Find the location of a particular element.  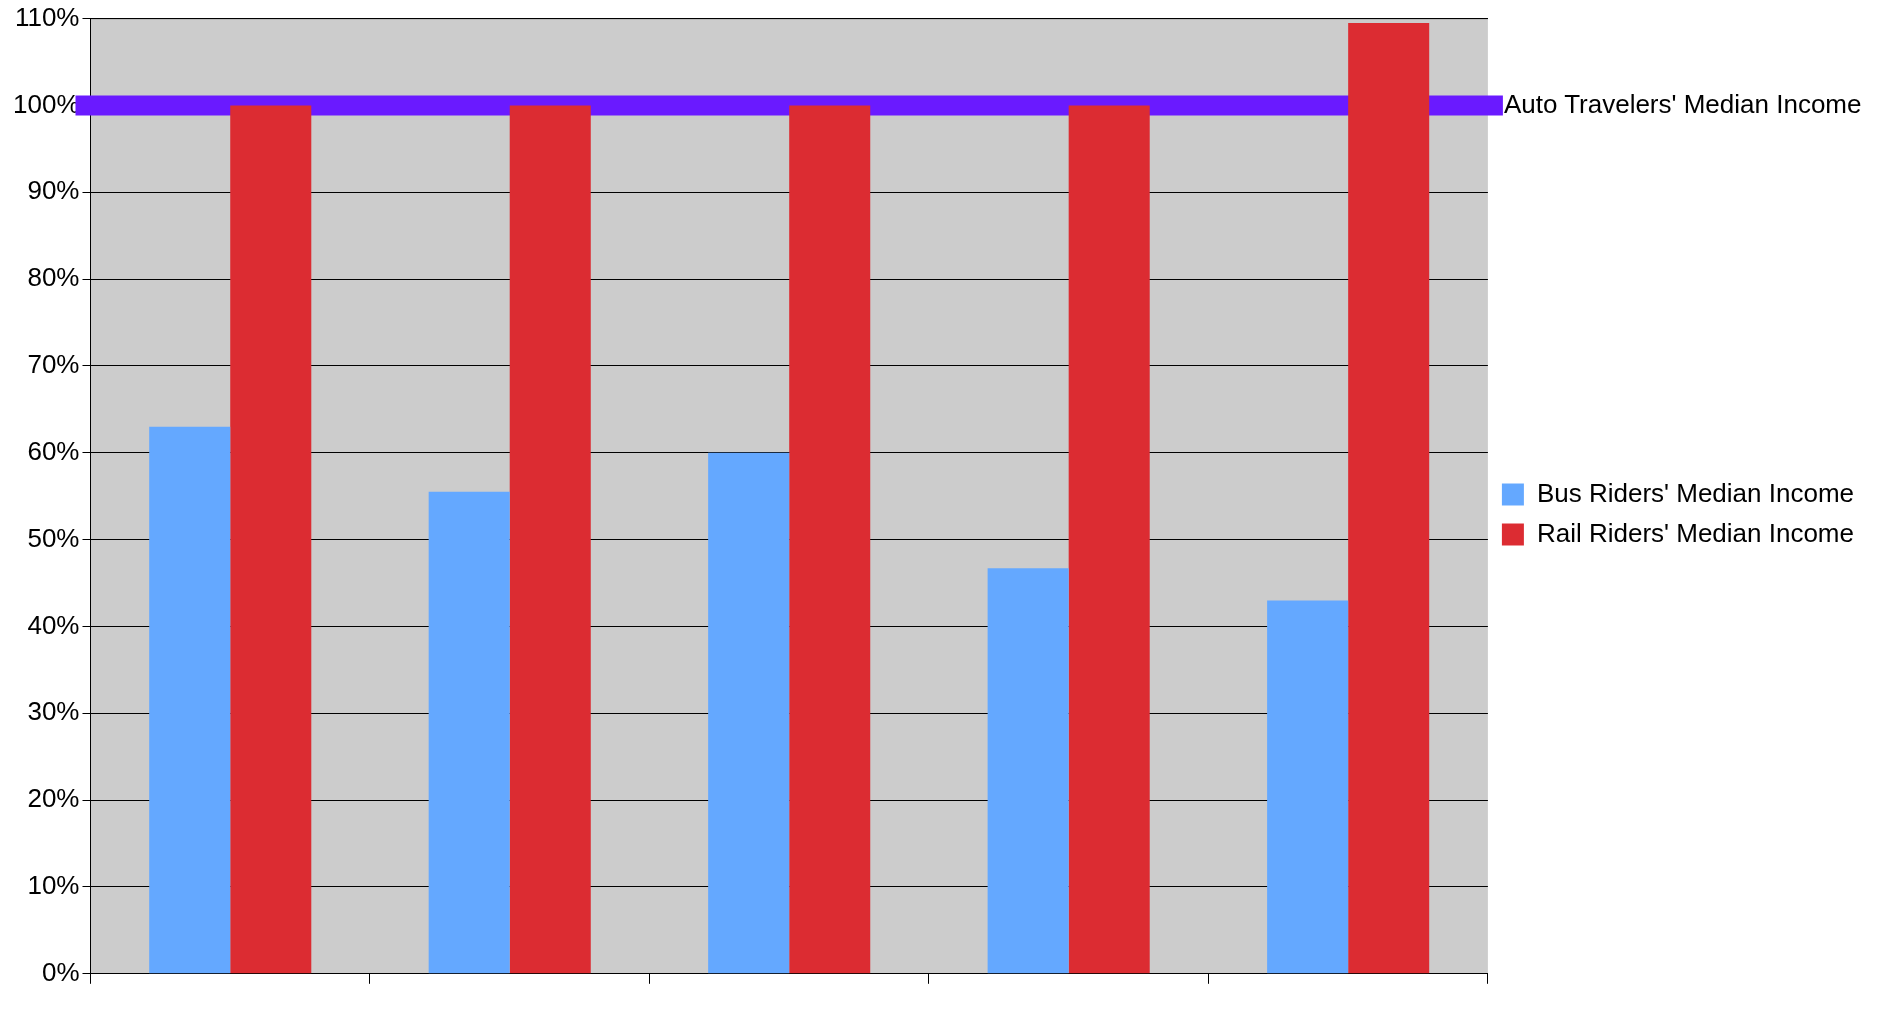

y-tick-label: 80% is located at coordinates (53, 277).